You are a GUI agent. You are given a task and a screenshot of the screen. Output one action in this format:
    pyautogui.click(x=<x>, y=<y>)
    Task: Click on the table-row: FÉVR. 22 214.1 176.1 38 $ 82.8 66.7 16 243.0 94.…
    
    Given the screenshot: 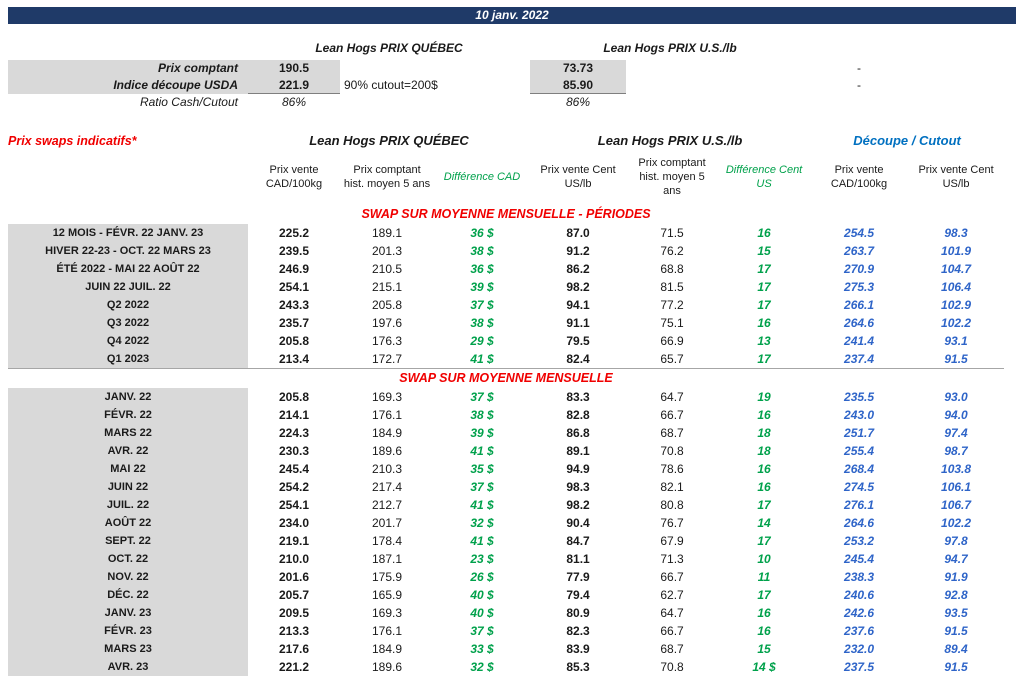 What is the action you would take?
    pyautogui.click(x=506, y=415)
    